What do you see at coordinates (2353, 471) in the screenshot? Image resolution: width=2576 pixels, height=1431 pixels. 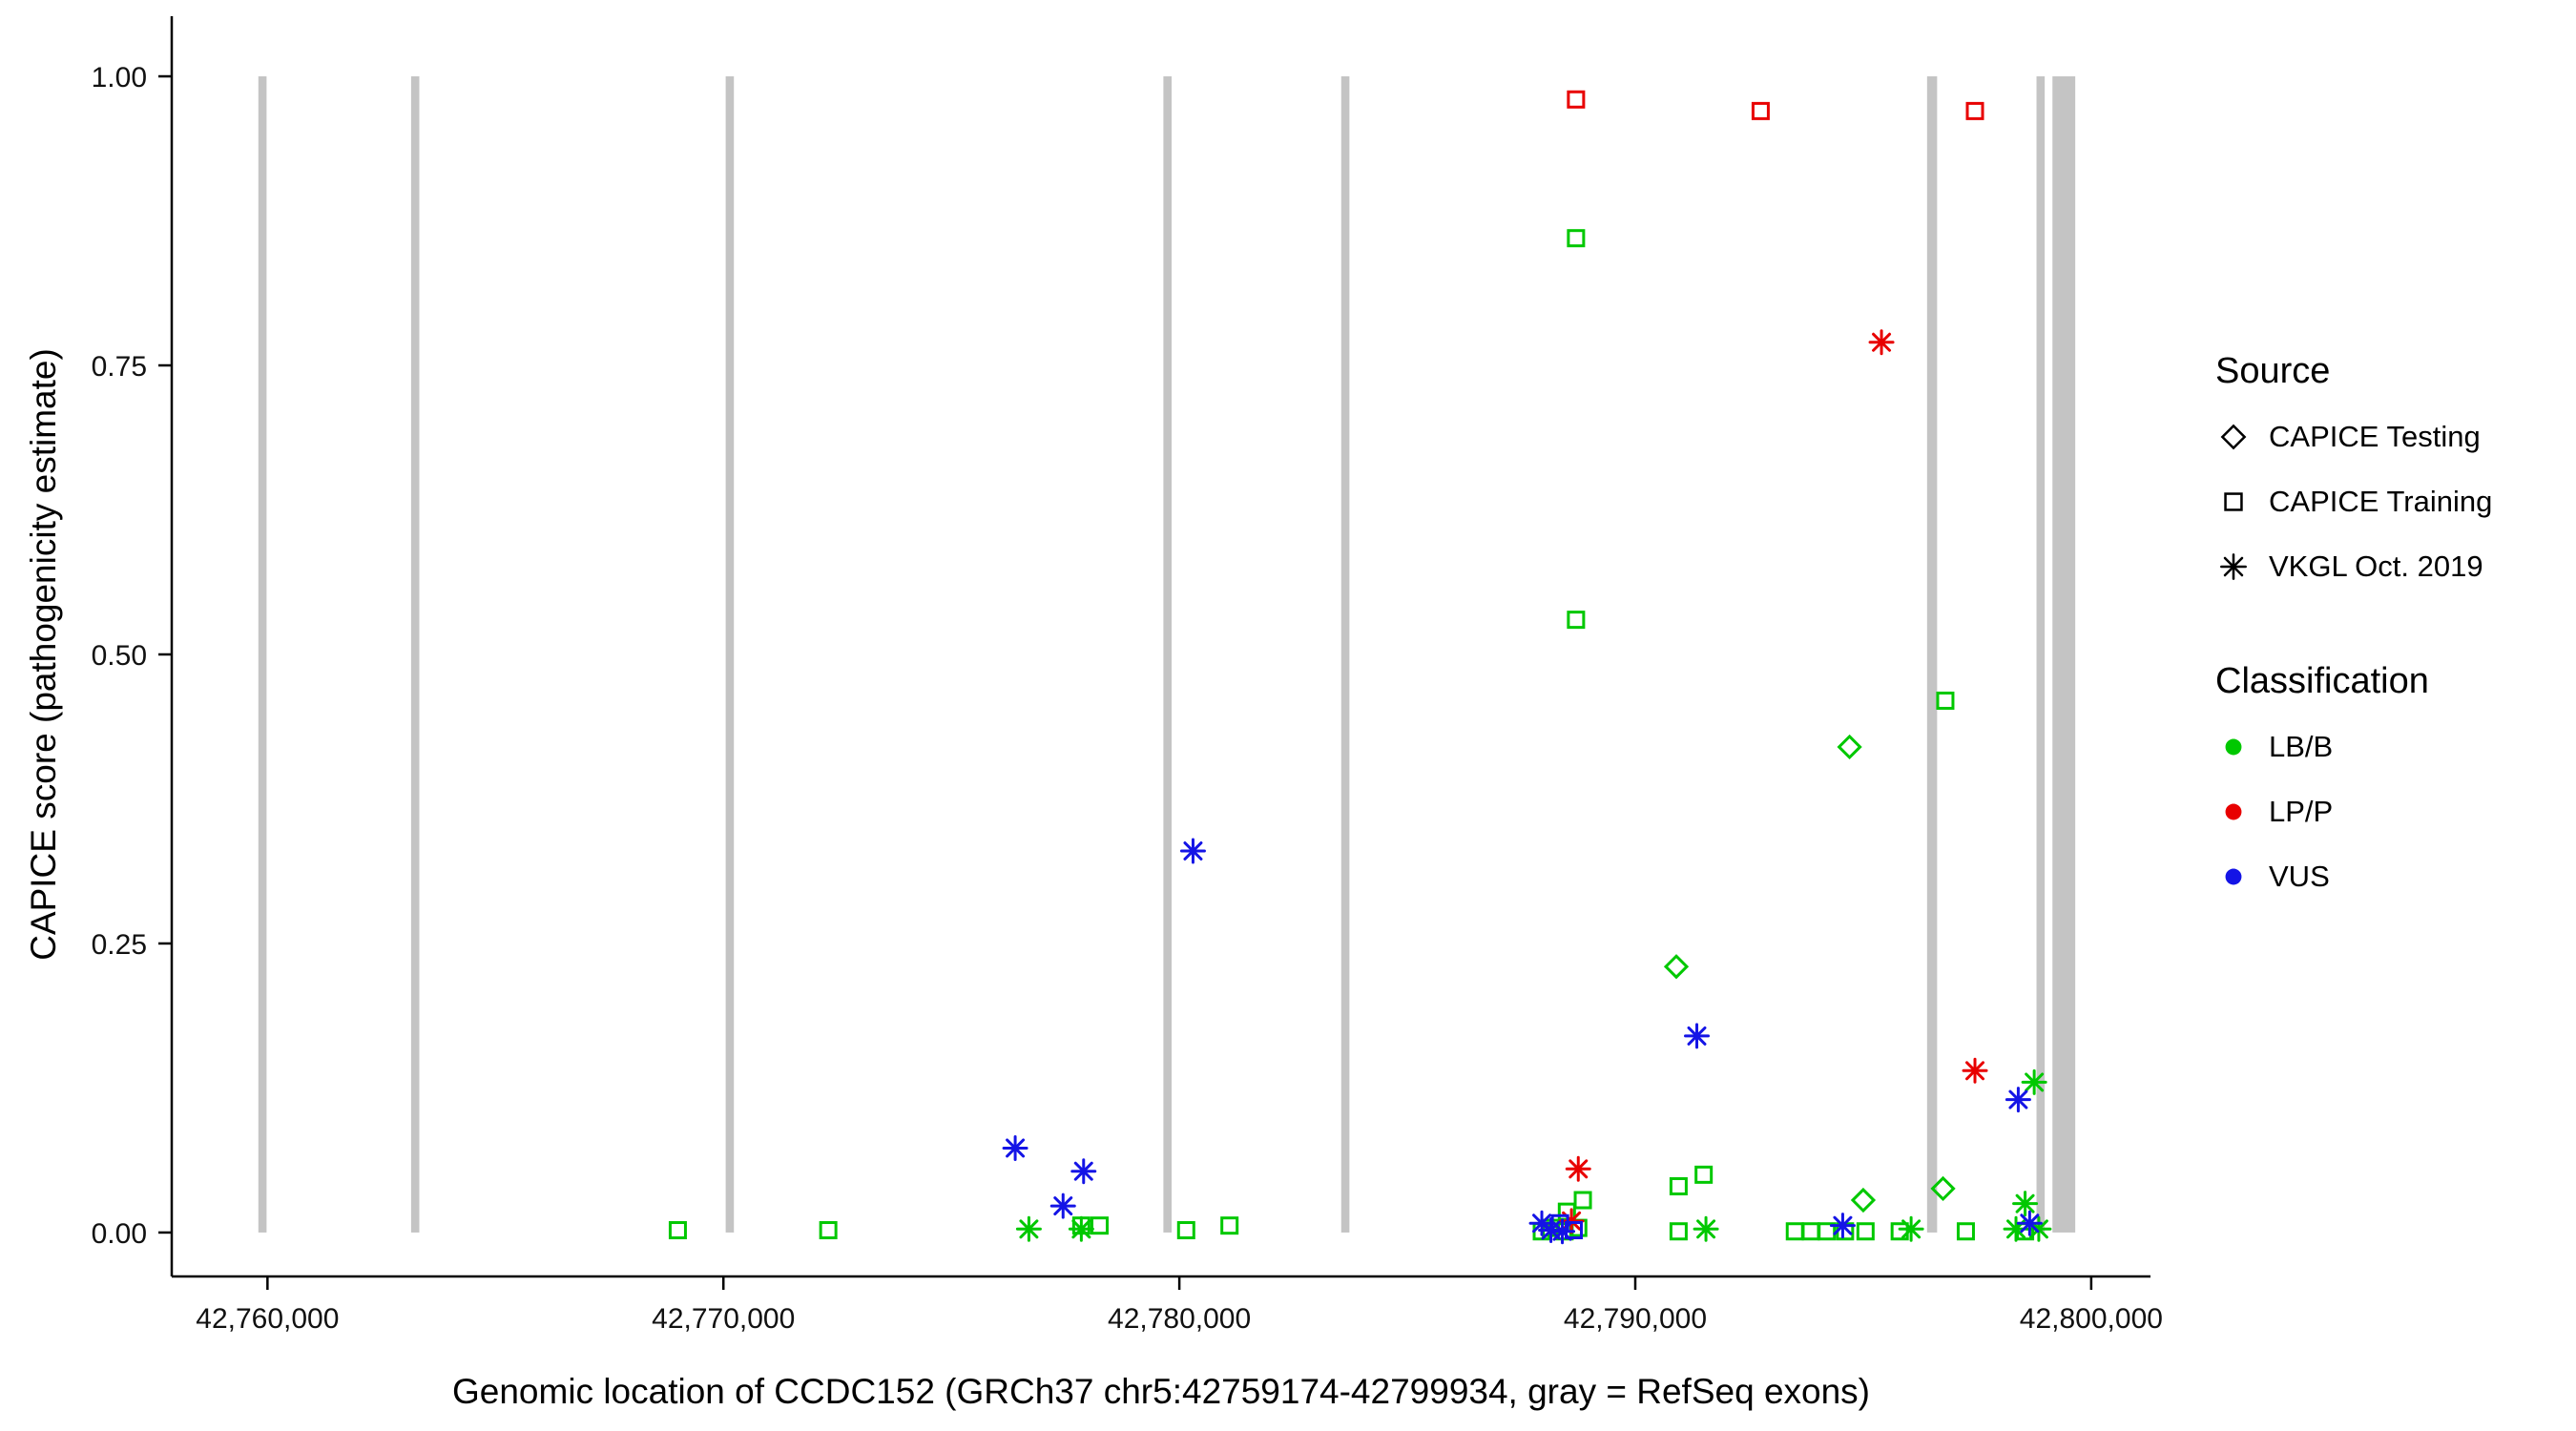 I see `legend-source-block: Source CAPICE Testing CAPICE Training` at bounding box center [2353, 471].